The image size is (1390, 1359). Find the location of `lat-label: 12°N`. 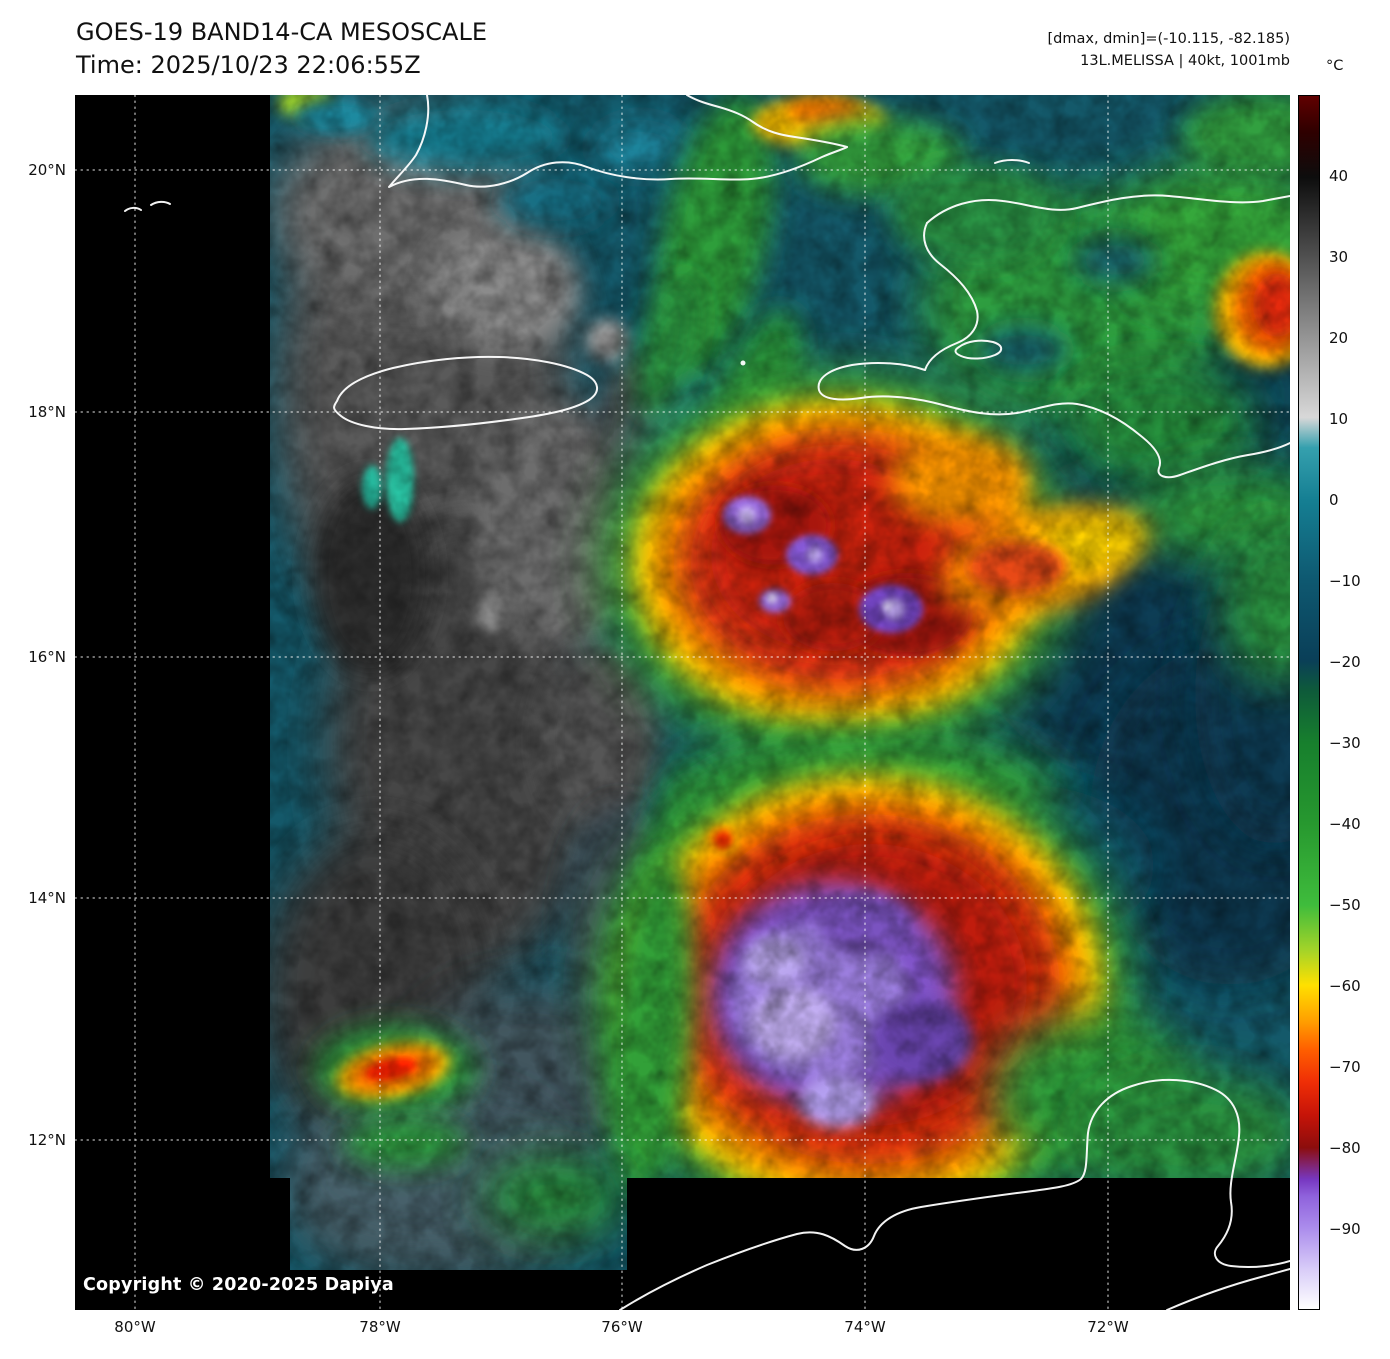

lat-label: 12°N is located at coordinates (47, 1140).